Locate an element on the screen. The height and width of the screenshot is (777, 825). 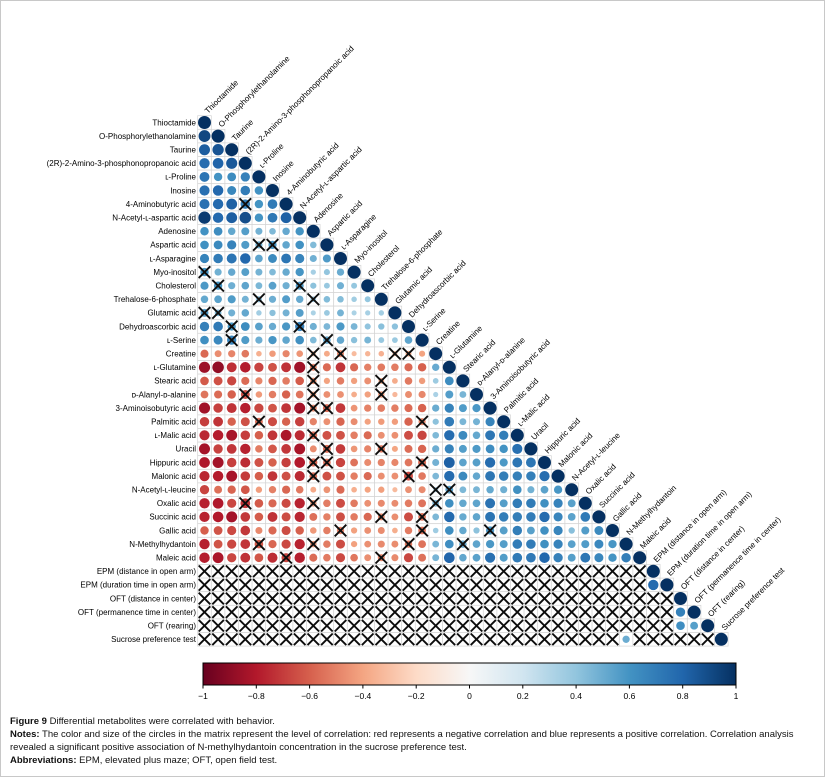
colorbar-tick-label: 0.2 is located at coordinates (523, 696).